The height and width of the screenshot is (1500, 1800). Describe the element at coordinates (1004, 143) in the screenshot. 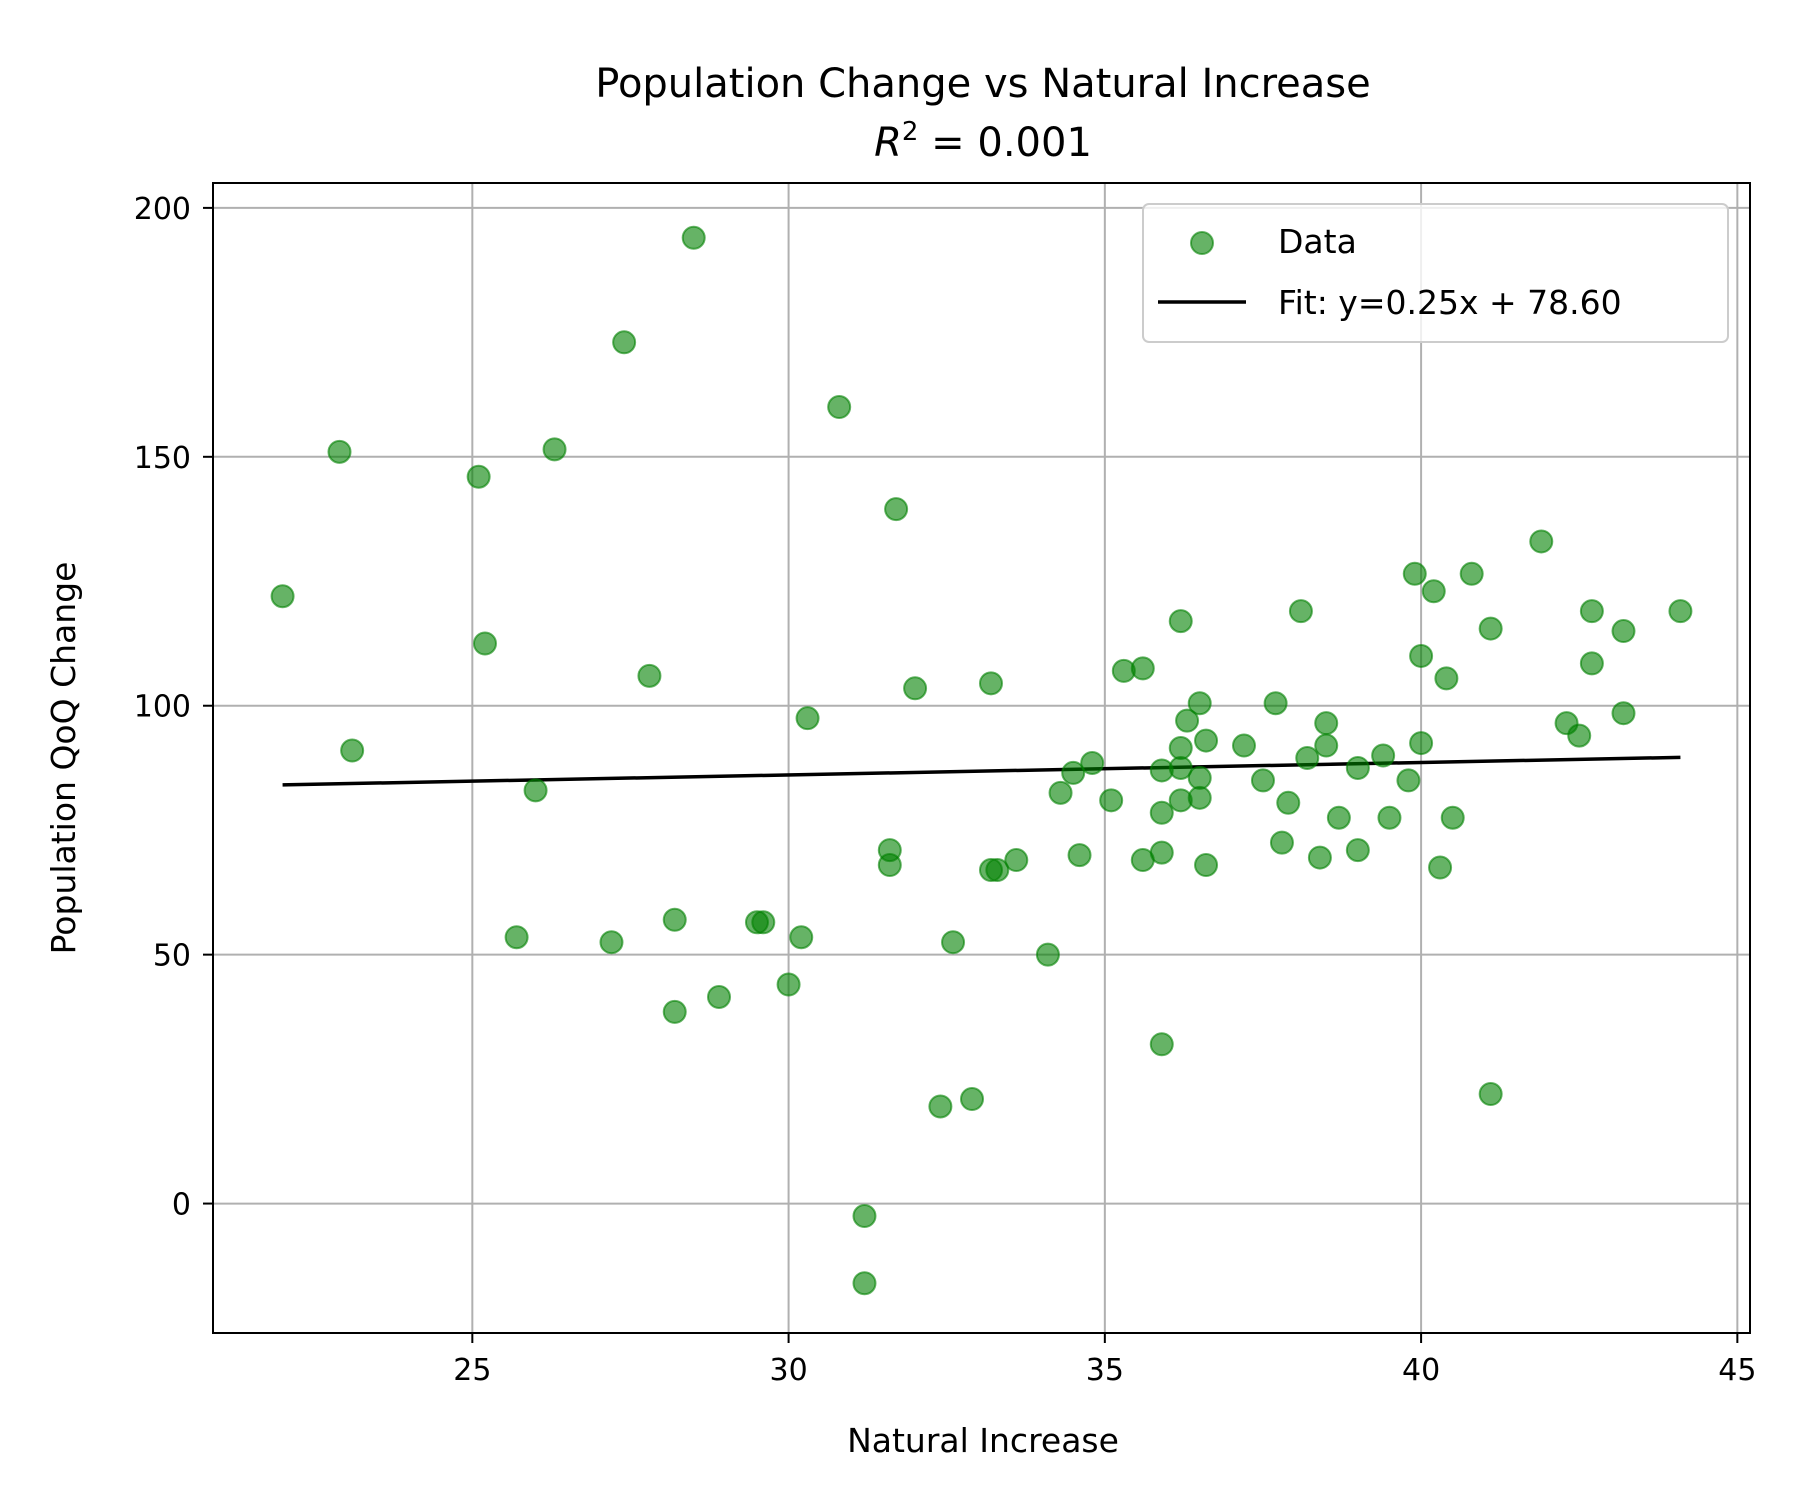

I see `subtitle-value: = 0.001` at that location.